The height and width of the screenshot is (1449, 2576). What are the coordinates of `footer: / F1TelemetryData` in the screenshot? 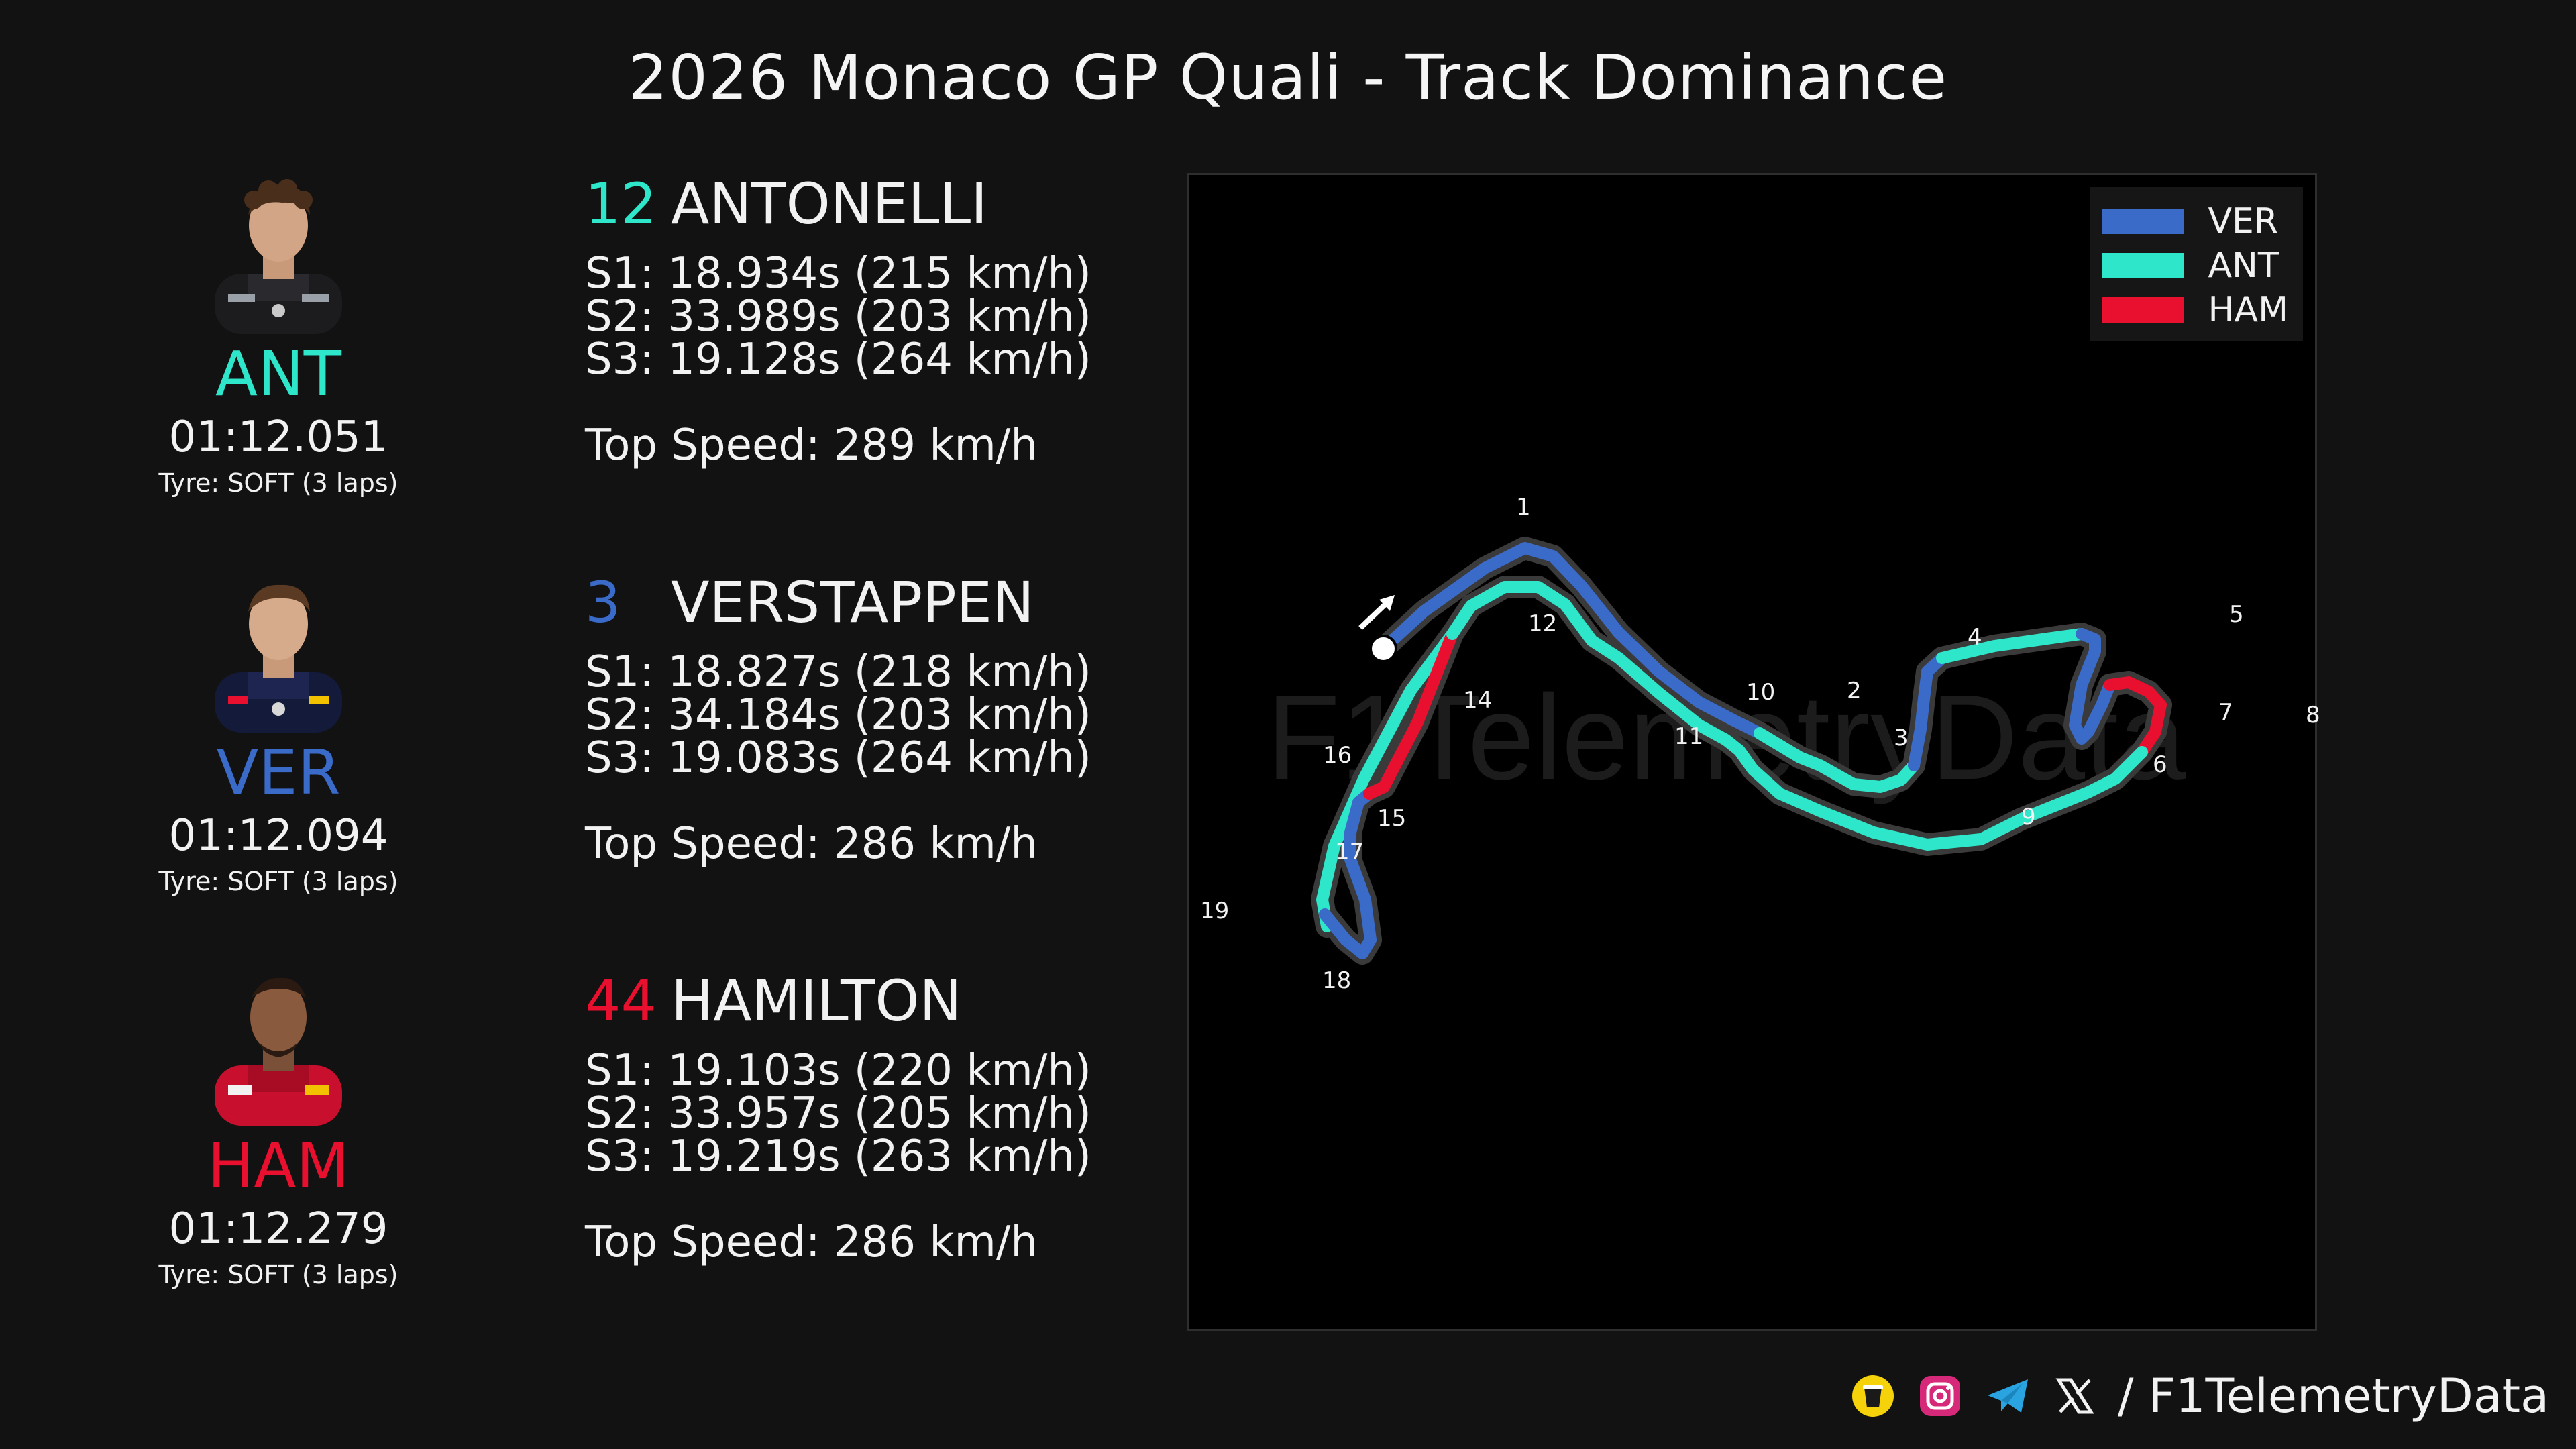 It's located at (2200, 1396).